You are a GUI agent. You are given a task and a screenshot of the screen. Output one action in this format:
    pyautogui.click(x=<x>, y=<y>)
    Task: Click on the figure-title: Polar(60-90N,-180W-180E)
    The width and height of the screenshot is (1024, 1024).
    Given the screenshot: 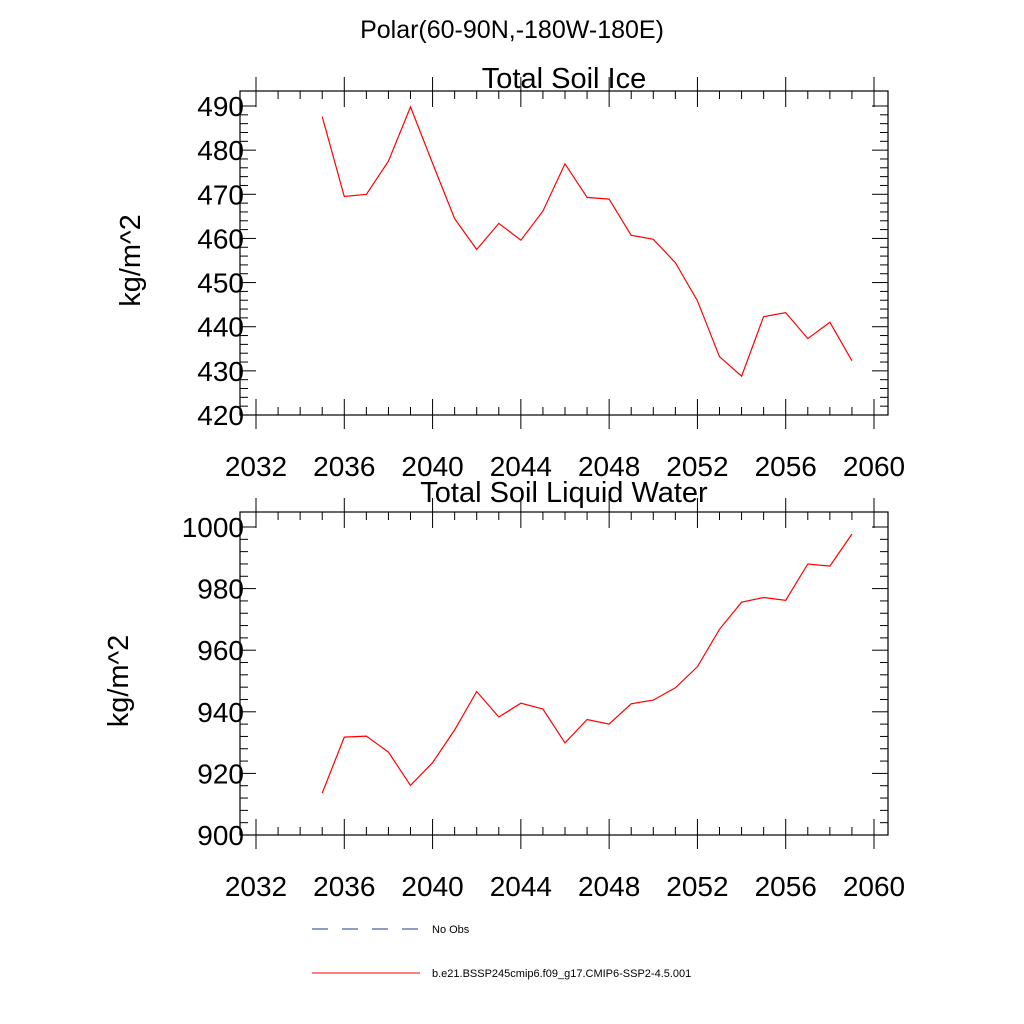 What is the action you would take?
    pyautogui.click(x=512, y=30)
    